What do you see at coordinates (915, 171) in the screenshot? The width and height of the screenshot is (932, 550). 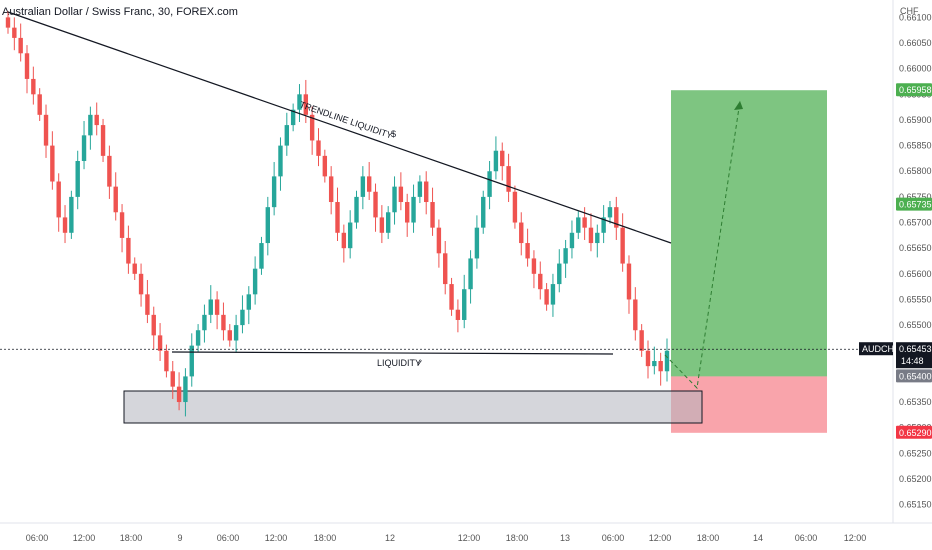 I see `price-tick: 0.65800` at bounding box center [915, 171].